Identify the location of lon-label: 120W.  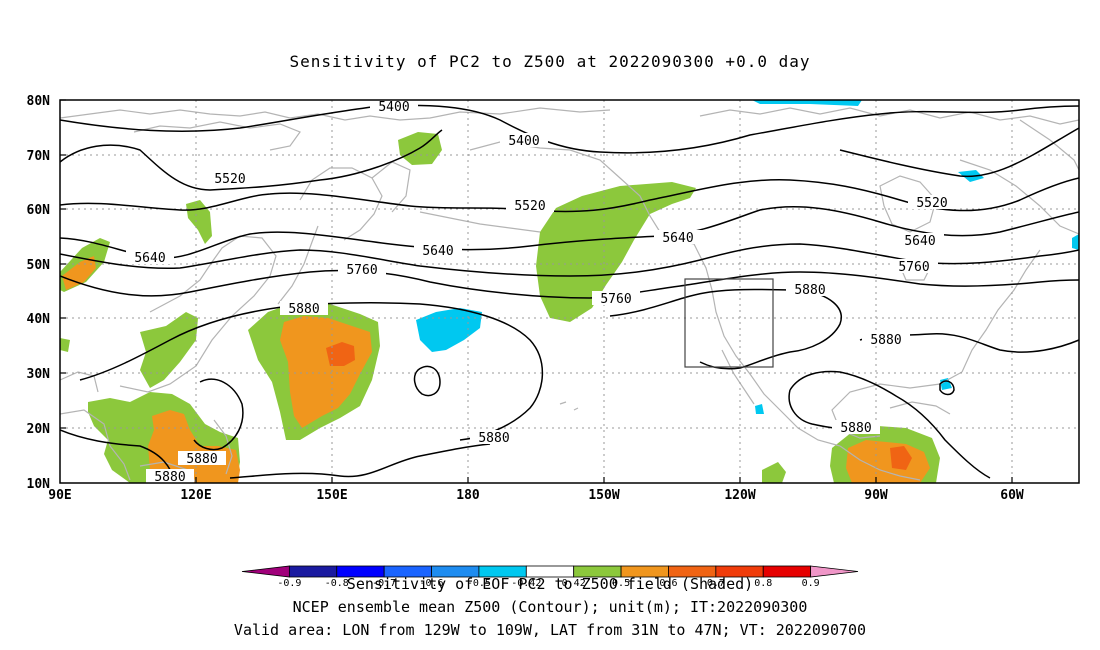
(739, 495).